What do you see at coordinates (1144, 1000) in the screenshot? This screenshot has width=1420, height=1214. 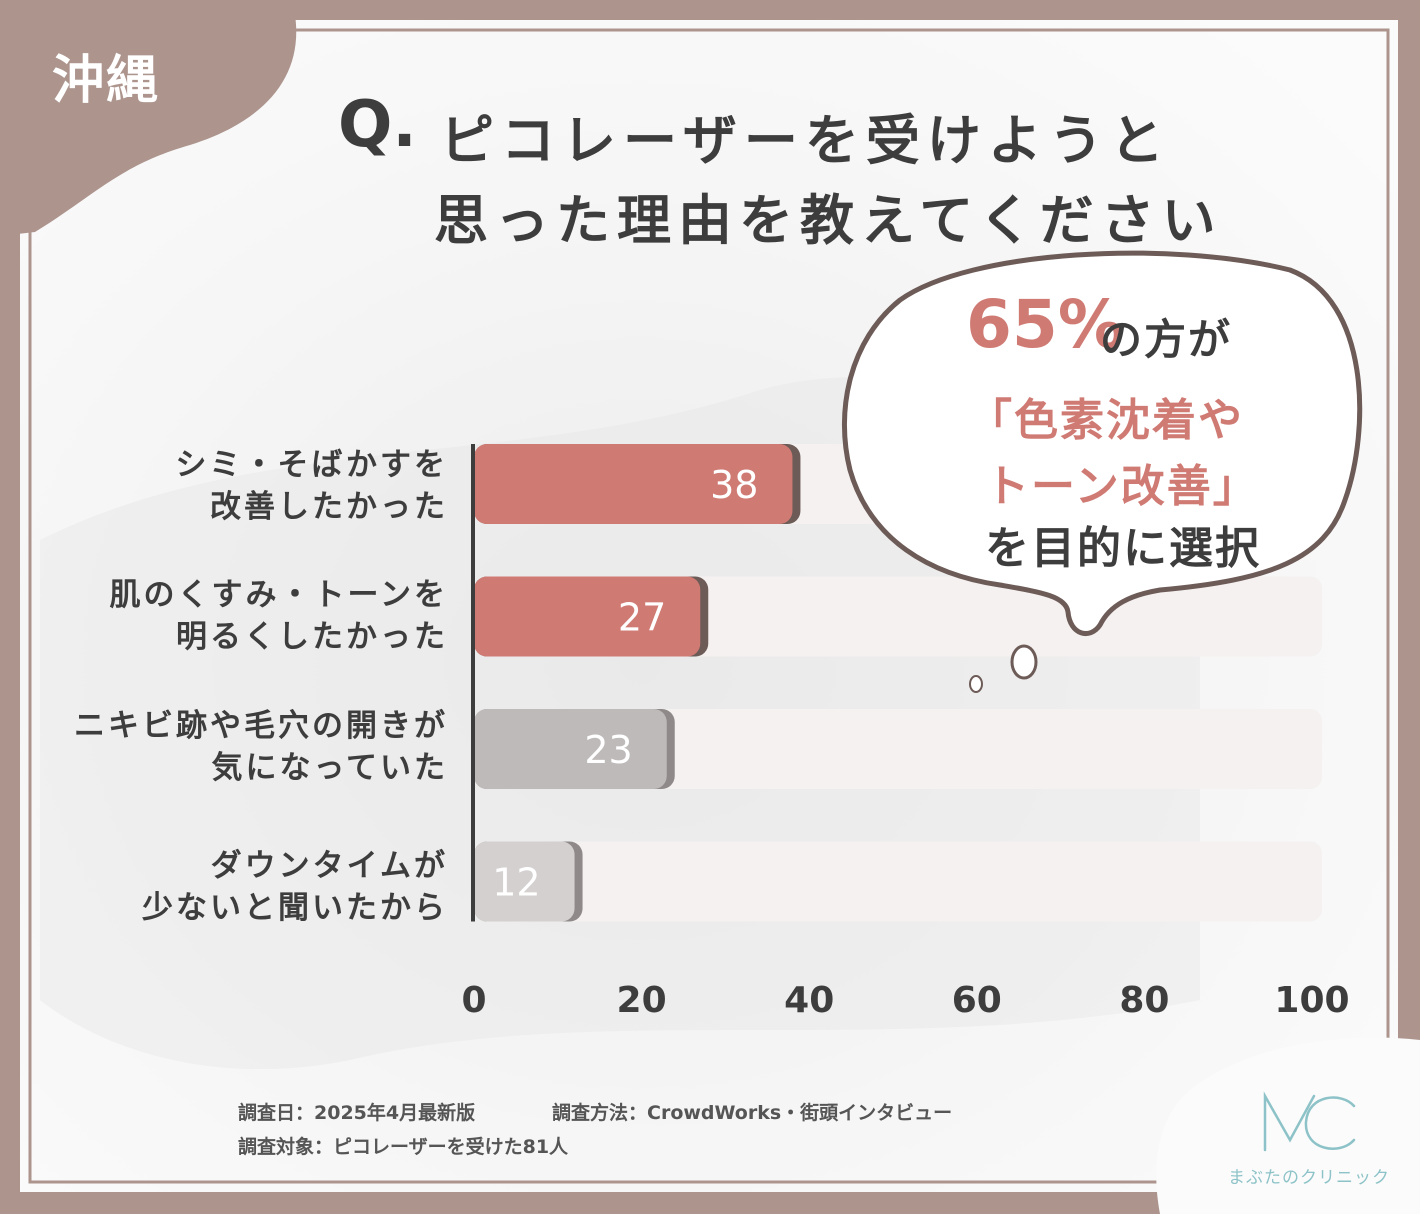 I see `x-tick-label-80: 80` at bounding box center [1144, 1000].